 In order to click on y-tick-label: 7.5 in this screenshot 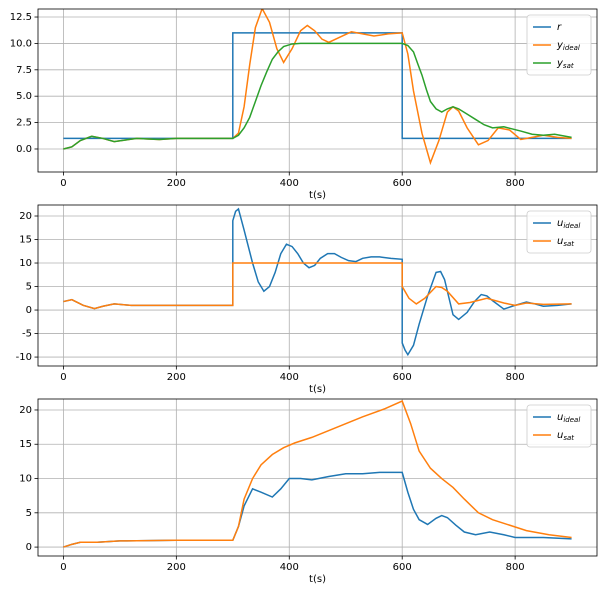, I will do `click(24, 70)`.